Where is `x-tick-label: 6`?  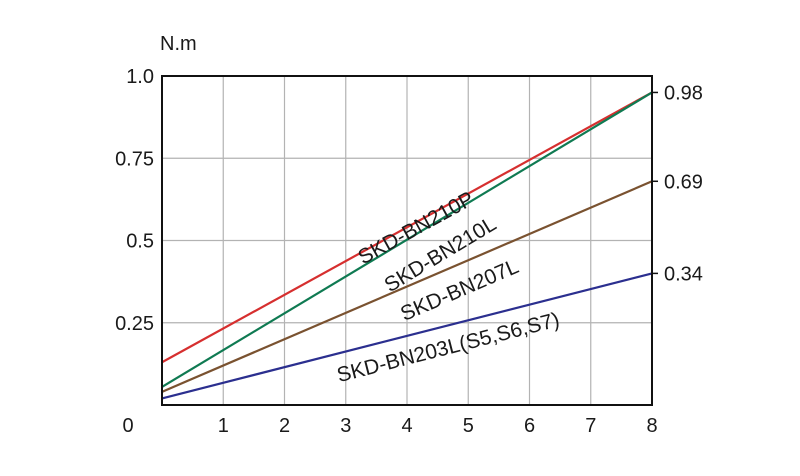
x-tick-label: 6 is located at coordinates (529, 426).